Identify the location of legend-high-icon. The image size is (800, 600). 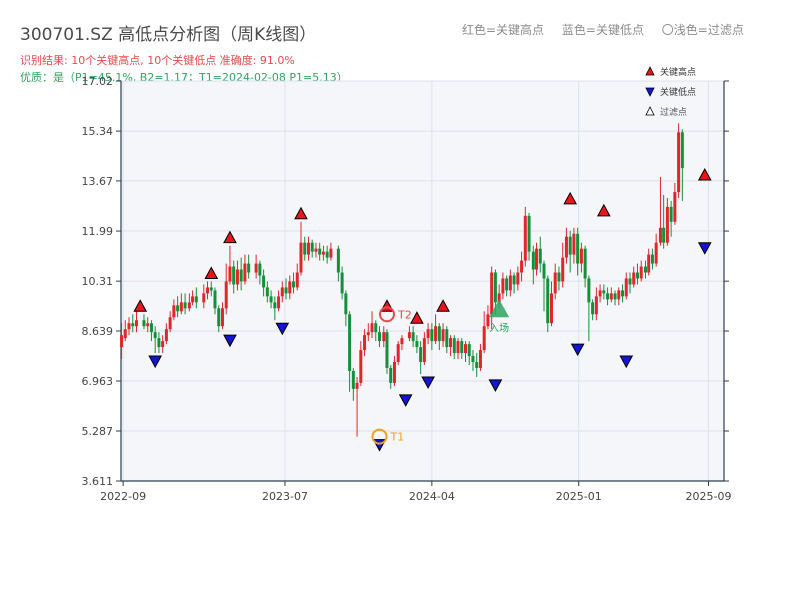
(650, 71).